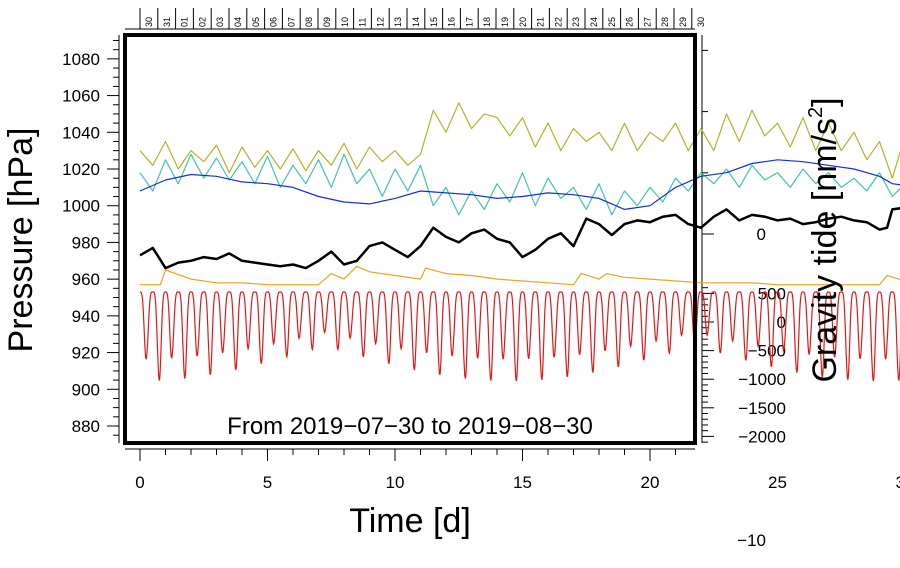 The height and width of the screenshot is (568, 900). I want to click on right-axis-title: Gravity tide [nm/s2], so click(824, 239).